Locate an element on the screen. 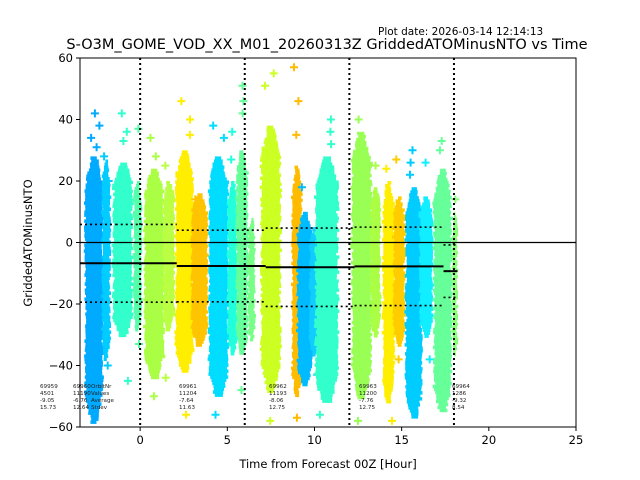 This screenshot has width=640, height=480. orbit-annotation-value: 69964 is located at coordinates (461, 387).